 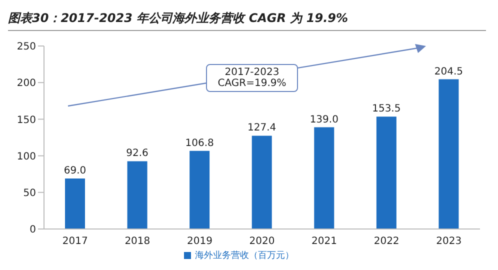 I want to click on y-tick-label: 100, so click(x=26, y=156).